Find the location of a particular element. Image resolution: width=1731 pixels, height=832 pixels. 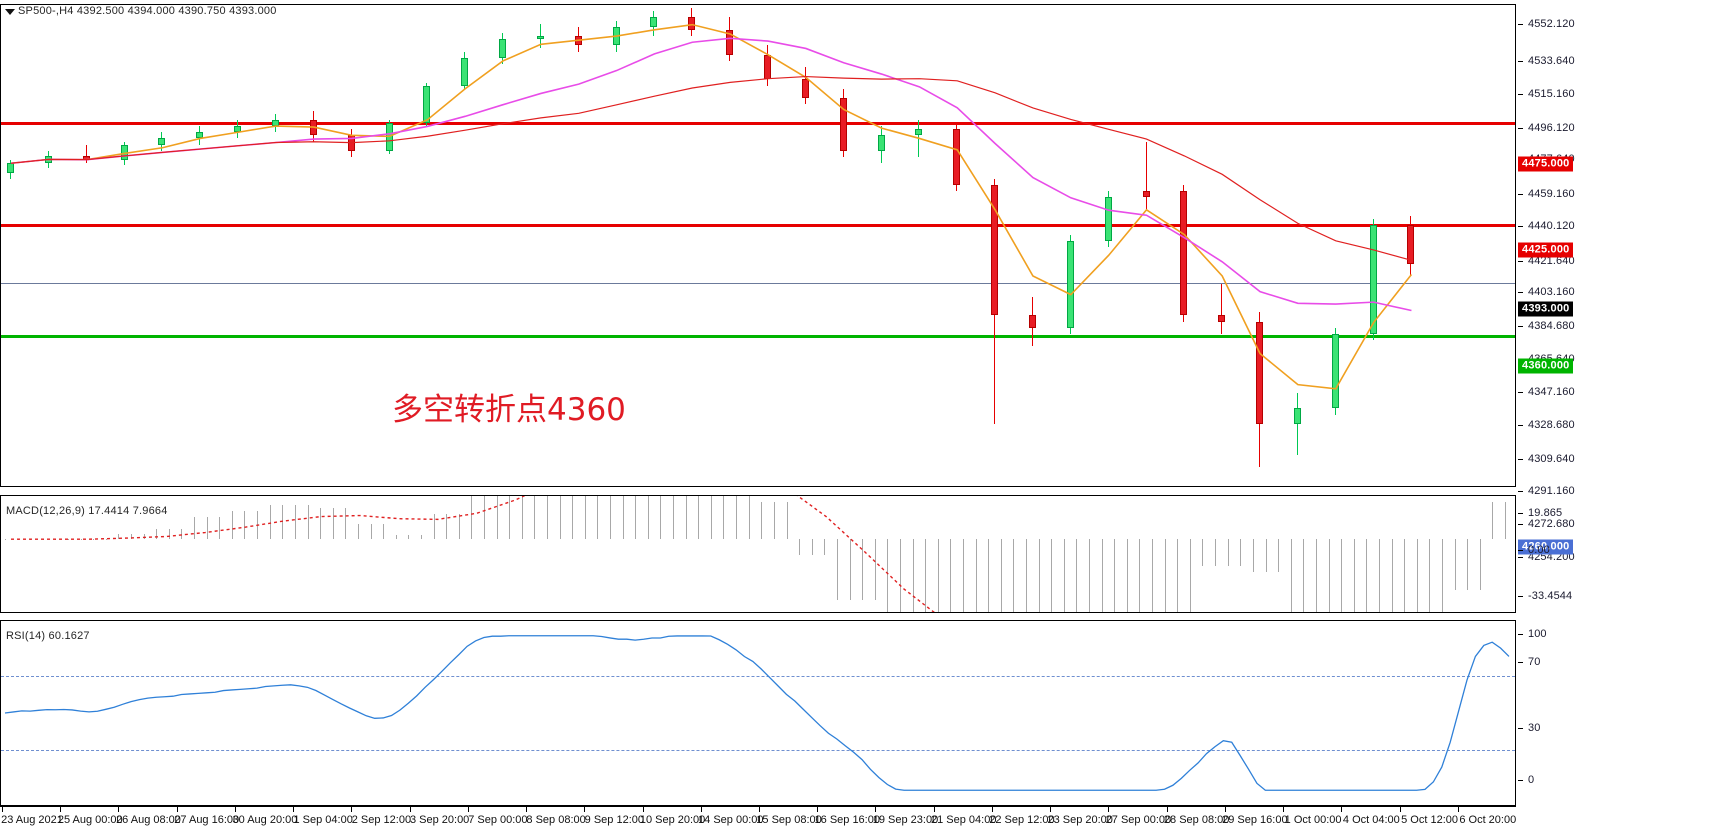

time-axis-label: 26 Aug 08:00 is located at coordinates (148, 820).